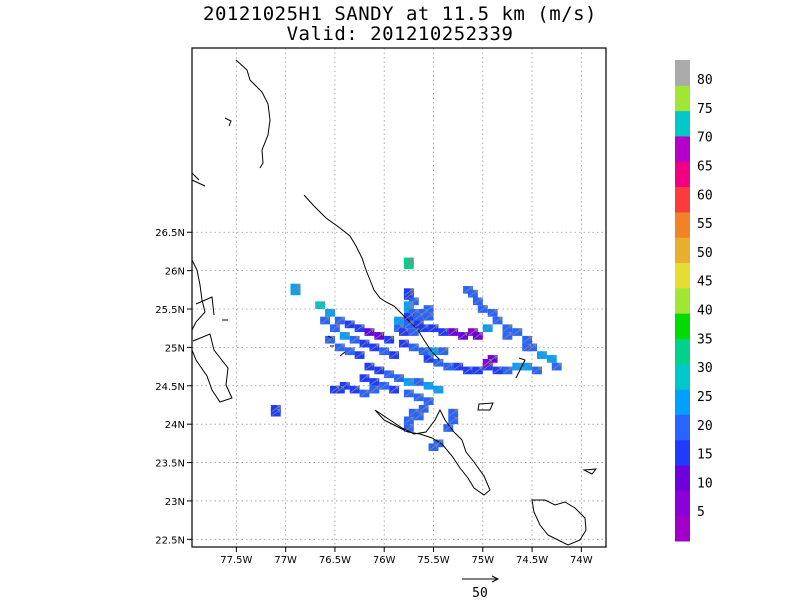 This screenshot has width=800, height=600. I want to click on y-tick-label: 26.5N, so click(170, 233).